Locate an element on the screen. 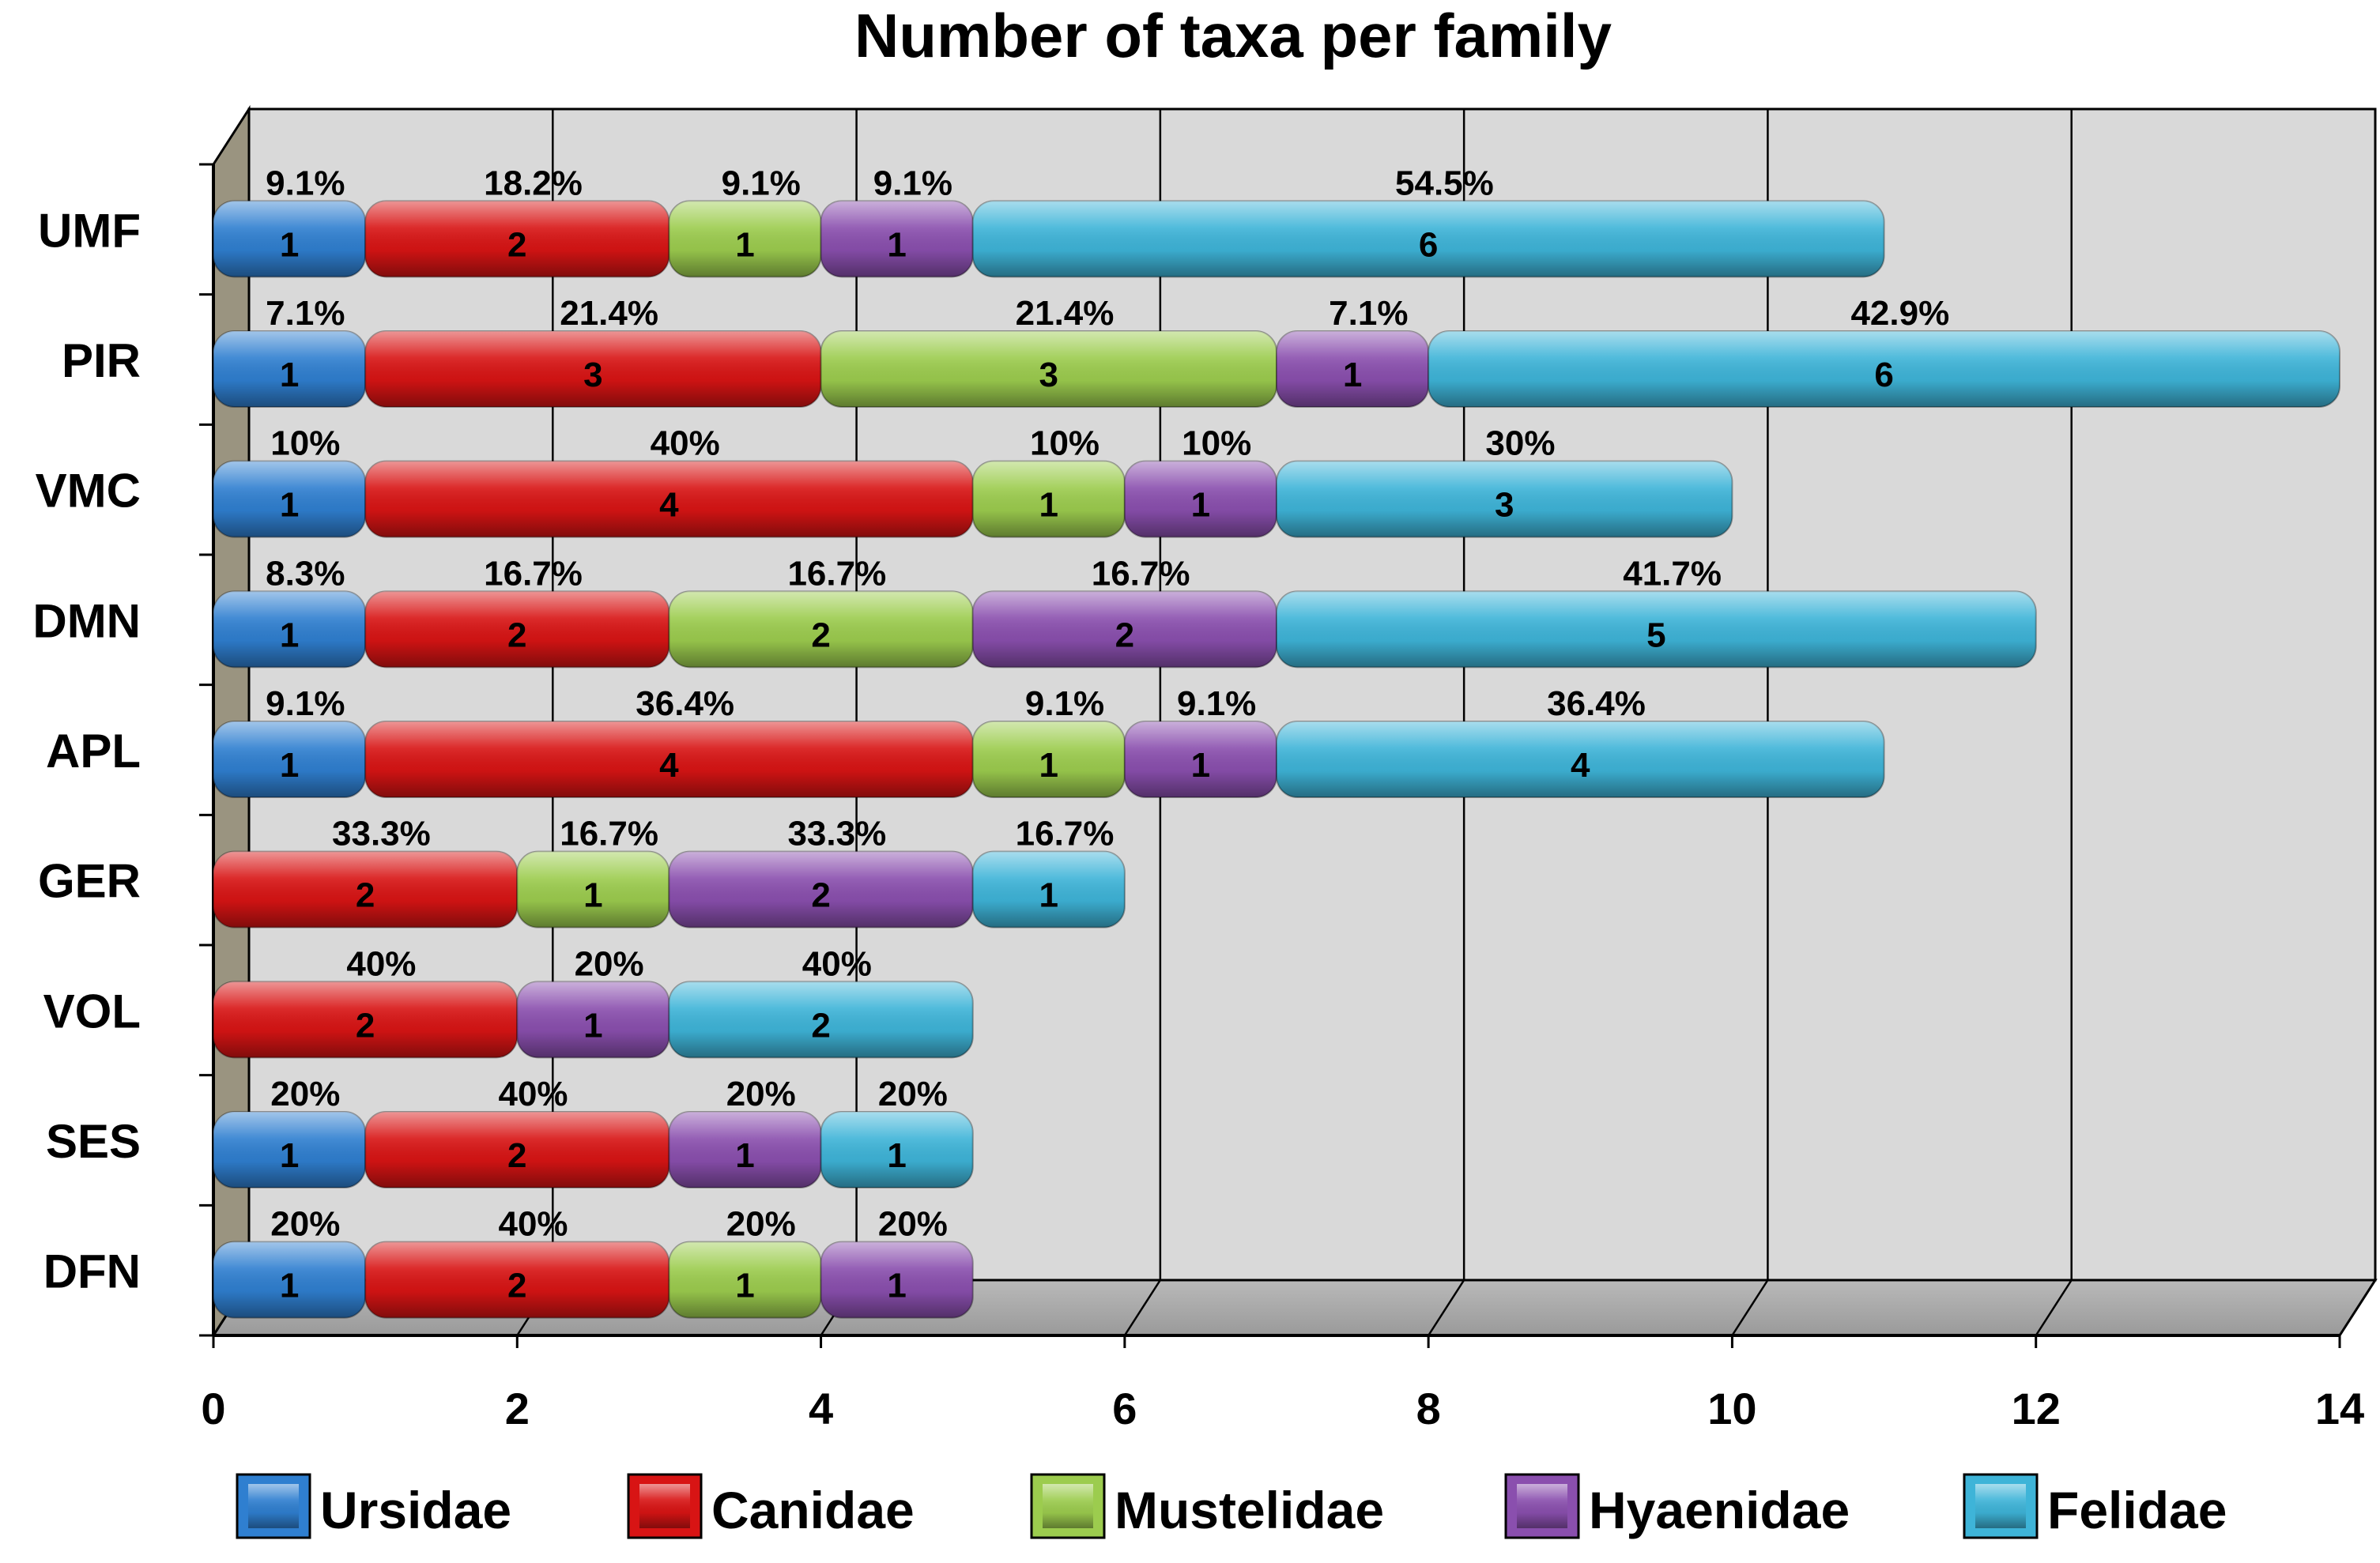  legend-item-canidae: Canidae is located at coordinates (771, 1506).